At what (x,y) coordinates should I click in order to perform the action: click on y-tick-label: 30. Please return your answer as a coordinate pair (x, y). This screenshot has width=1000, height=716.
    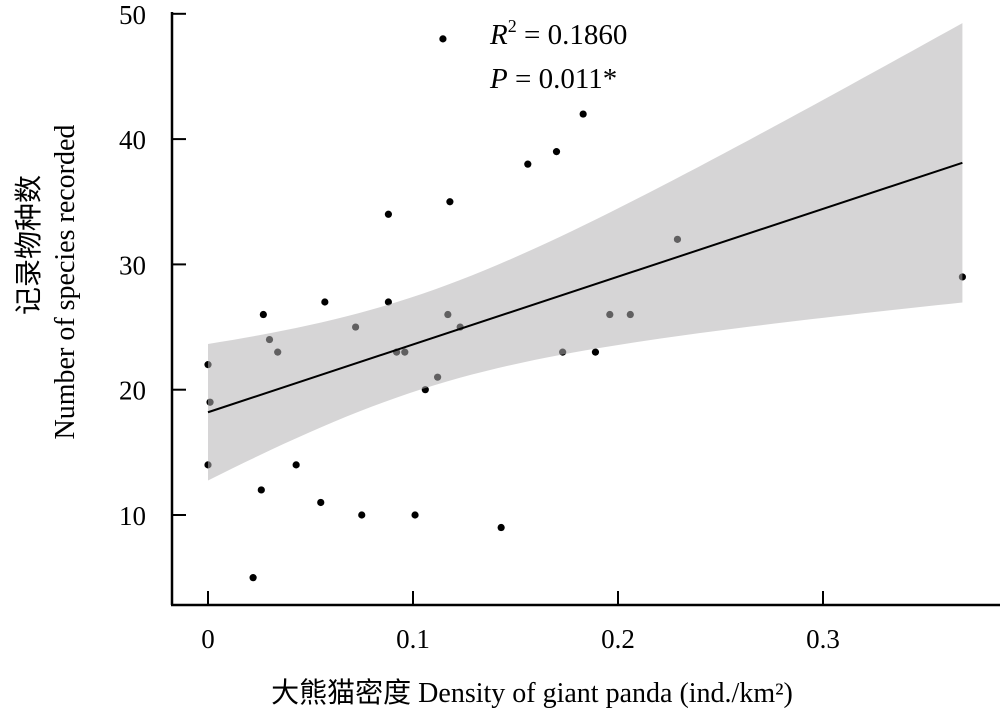
    Looking at the image, I should click on (132, 265).